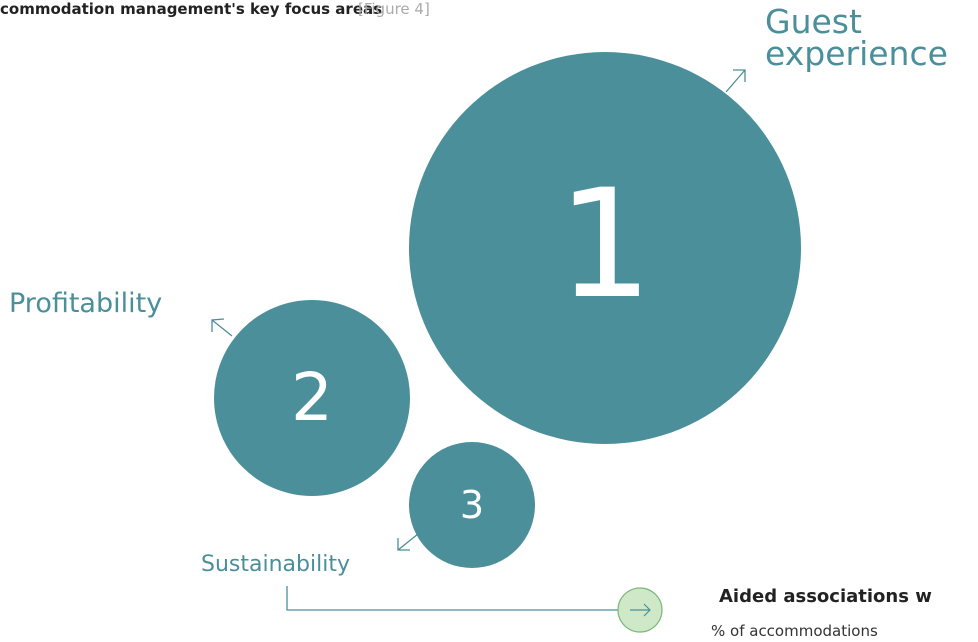 This screenshot has height=642, width=978. Describe the element at coordinates (275, 564) in the screenshot. I see `label-3: Sustainability` at that location.